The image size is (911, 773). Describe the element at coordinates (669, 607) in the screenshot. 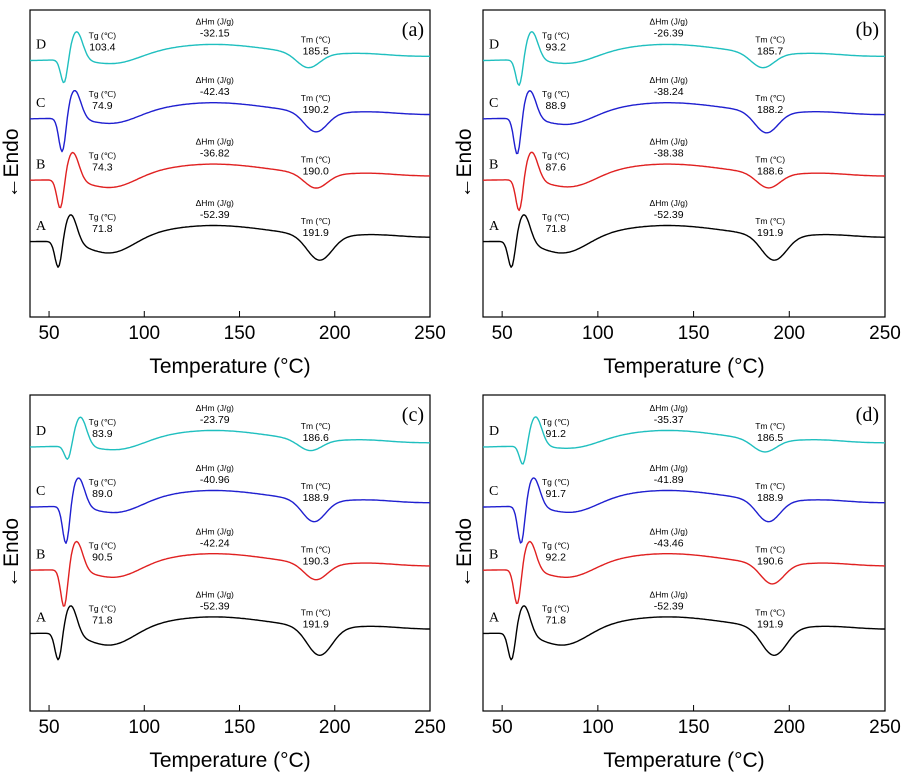

I see `annotation-dhm-value: -52.39` at that location.